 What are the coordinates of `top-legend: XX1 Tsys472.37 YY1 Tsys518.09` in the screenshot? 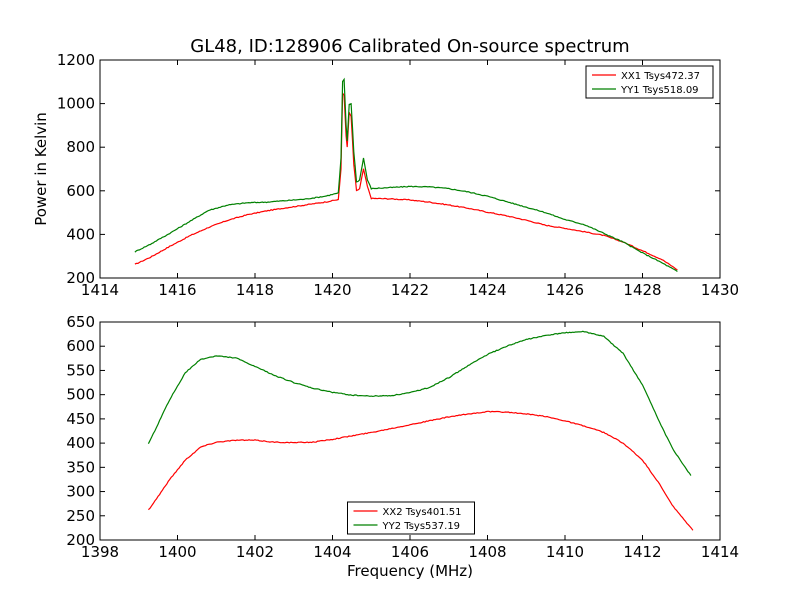 It's located at (649, 82).